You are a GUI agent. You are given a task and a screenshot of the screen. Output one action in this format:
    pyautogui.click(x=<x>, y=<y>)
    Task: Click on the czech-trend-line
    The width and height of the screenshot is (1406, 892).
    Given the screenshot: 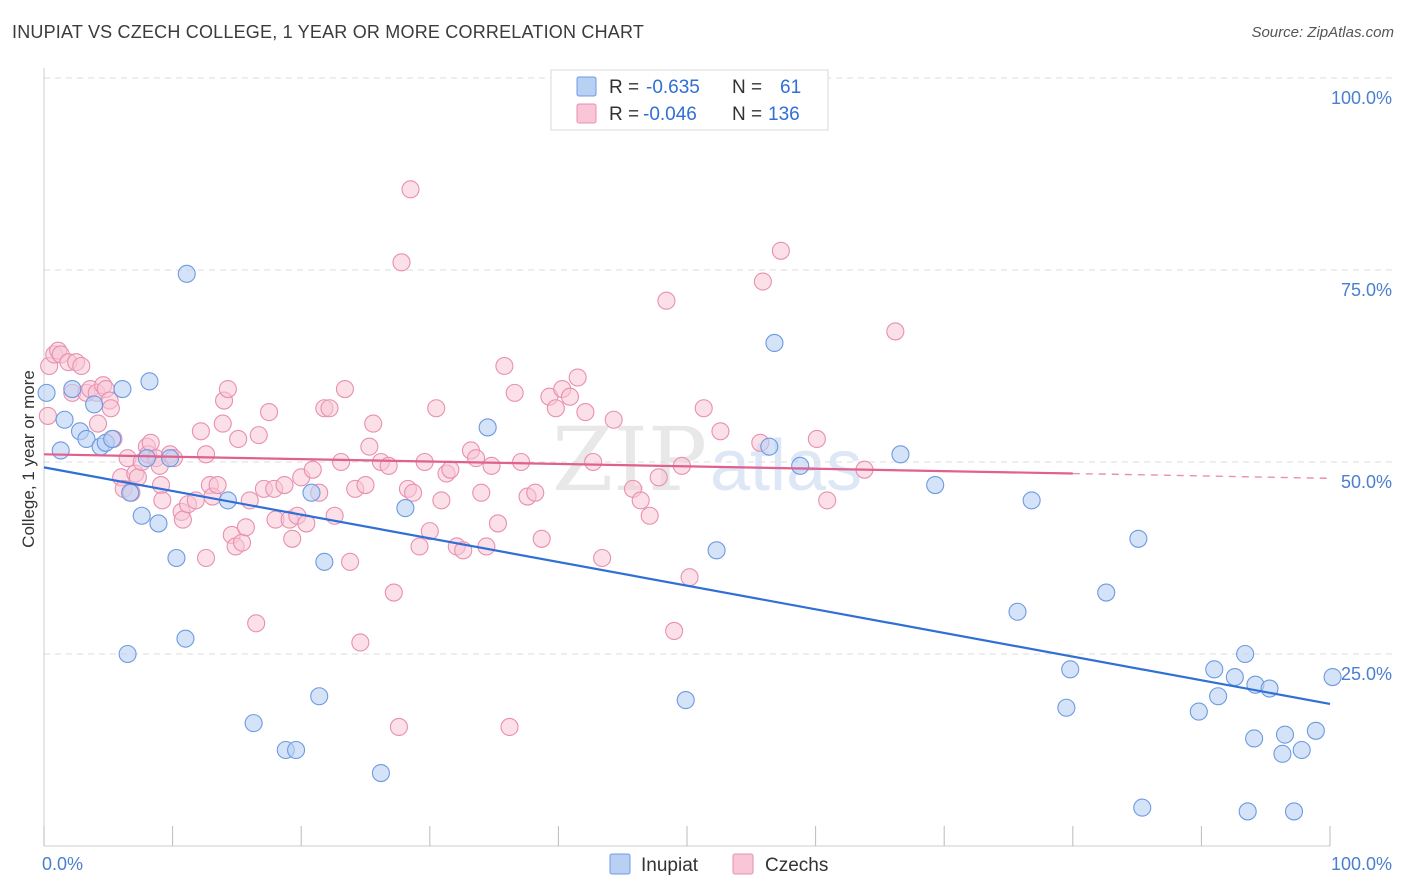 What is the action you would take?
    pyautogui.click(x=558, y=464)
    